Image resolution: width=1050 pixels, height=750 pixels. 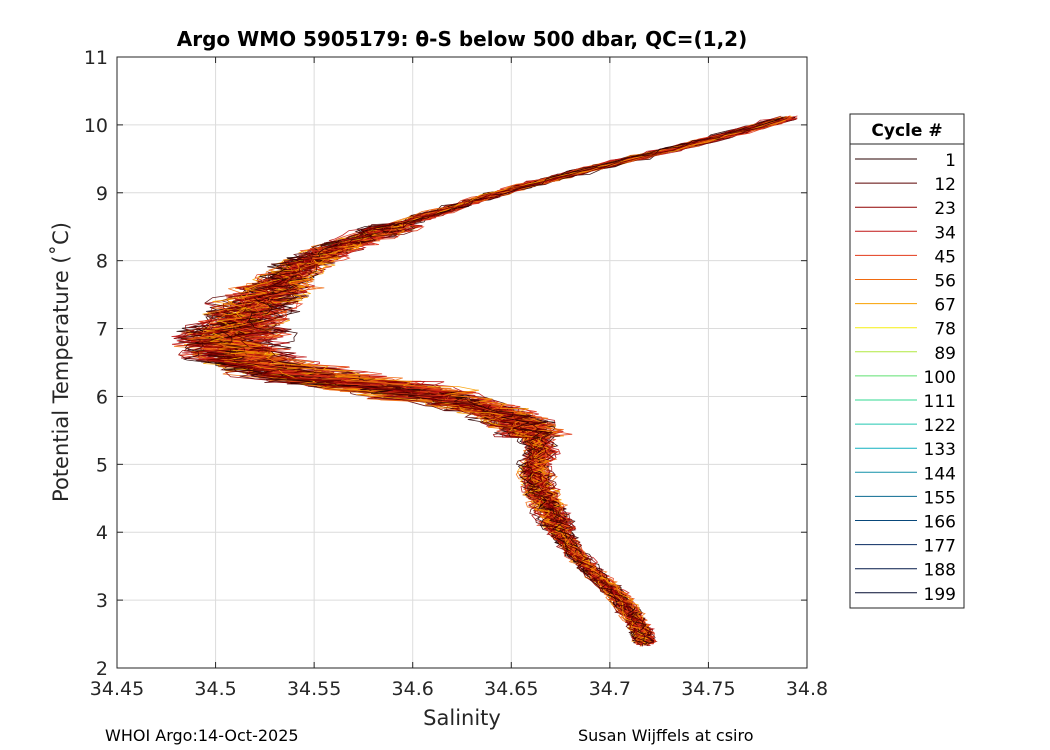 I want to click on x-tick-label: 34.8, so click(x=807, y=689).